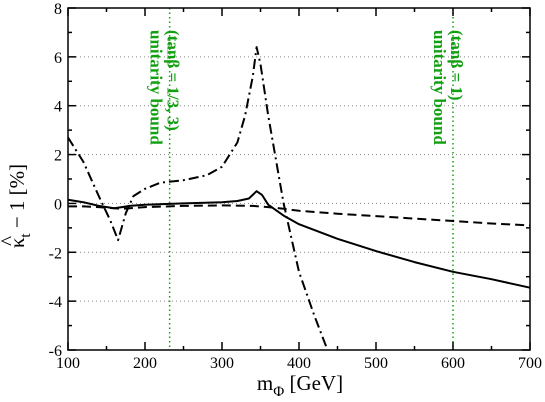  Describe the element at coordinates (58, 58) in the screenshot. I see `y-tick-label: 6` at that location.